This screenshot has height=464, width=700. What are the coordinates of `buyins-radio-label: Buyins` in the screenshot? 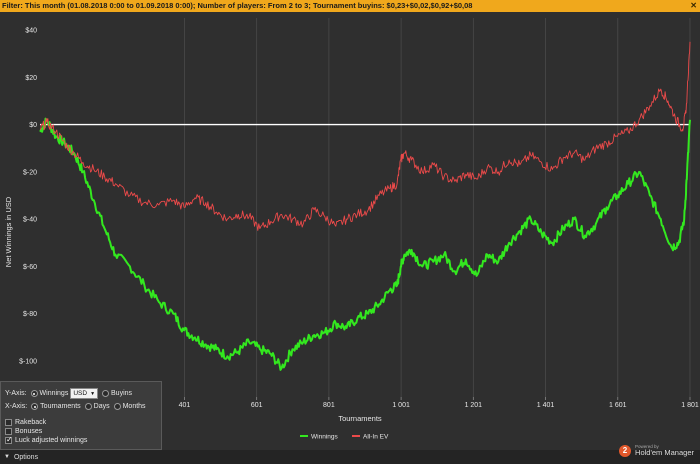 It's located at (122, 393).